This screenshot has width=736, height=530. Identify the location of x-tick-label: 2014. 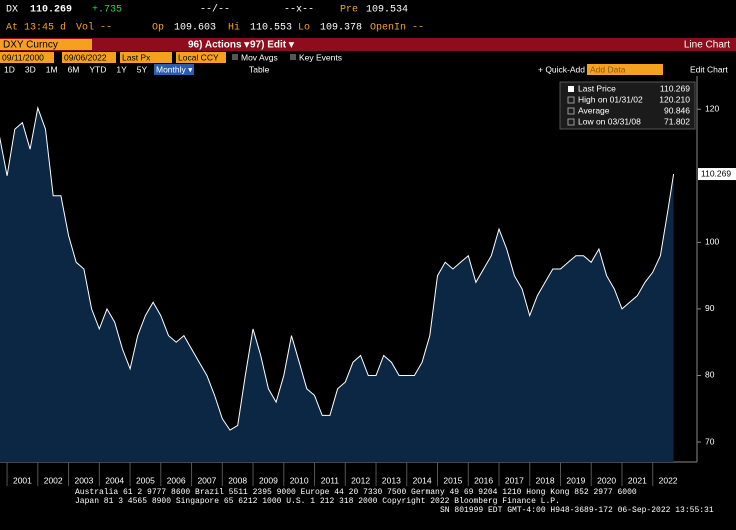
(422, 480).